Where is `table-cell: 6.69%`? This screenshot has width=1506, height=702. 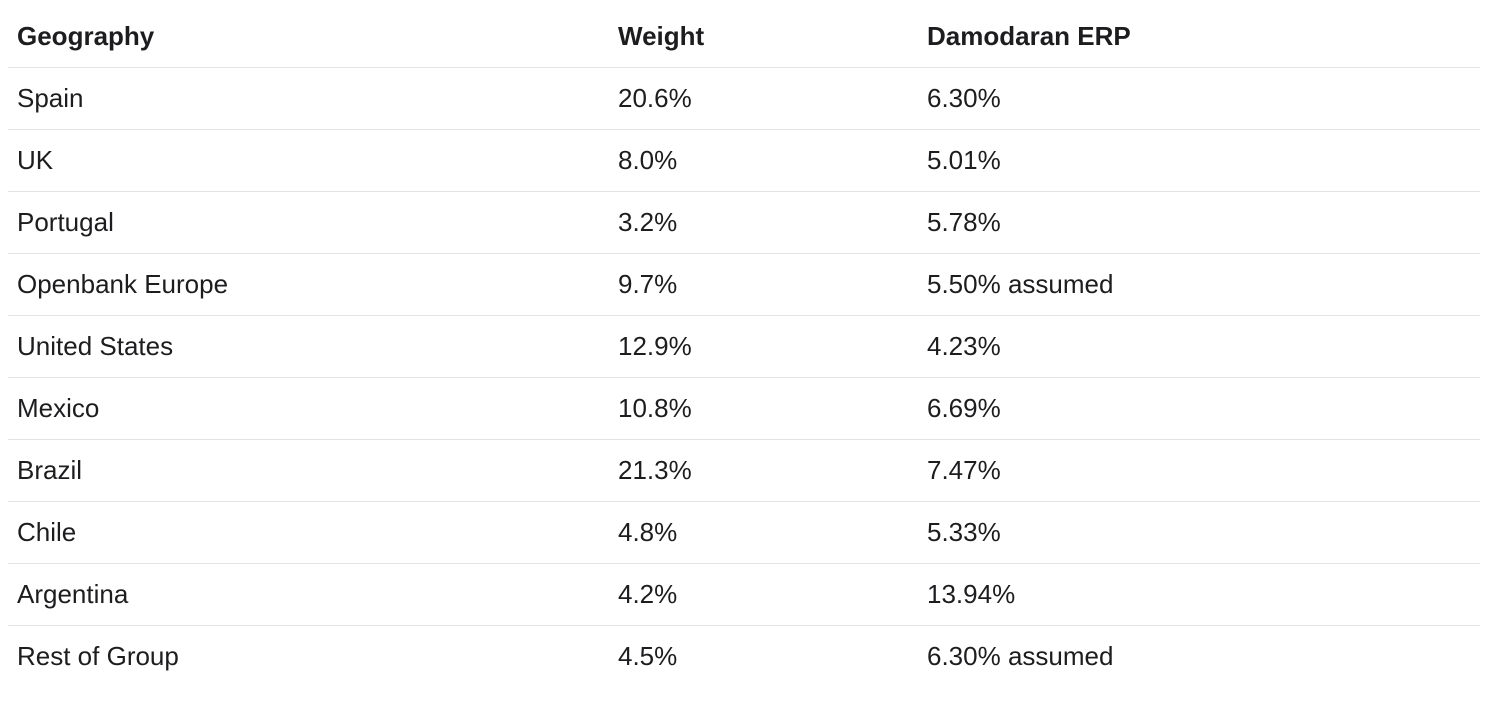 table-cell: 6.69% is located at coordinates (1199, 408).